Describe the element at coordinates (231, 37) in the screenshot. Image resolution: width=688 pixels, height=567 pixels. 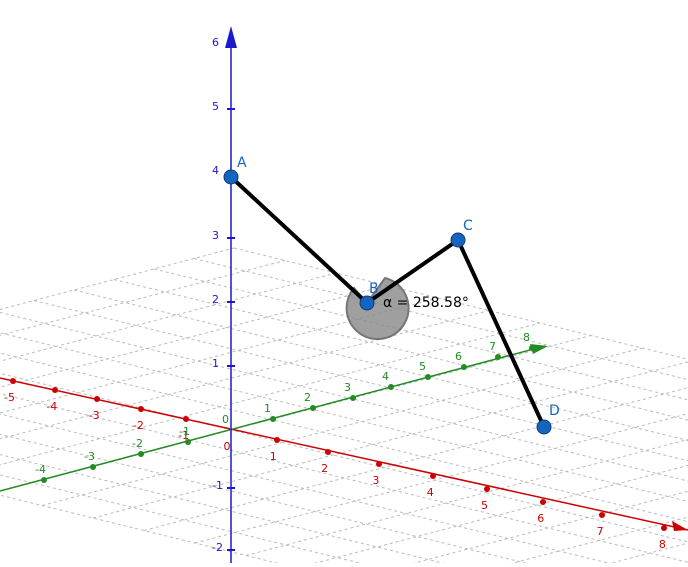
I see `z-arrow` at that location.